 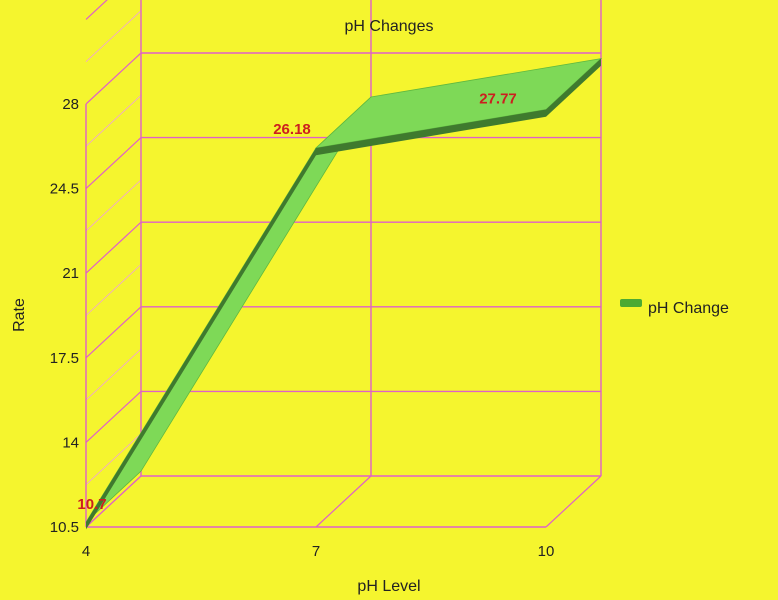 What do you see at coordinates (316, 551) in the screenshot?
I see `x-tick-label-1: 7` at bounding box center [316, 551].